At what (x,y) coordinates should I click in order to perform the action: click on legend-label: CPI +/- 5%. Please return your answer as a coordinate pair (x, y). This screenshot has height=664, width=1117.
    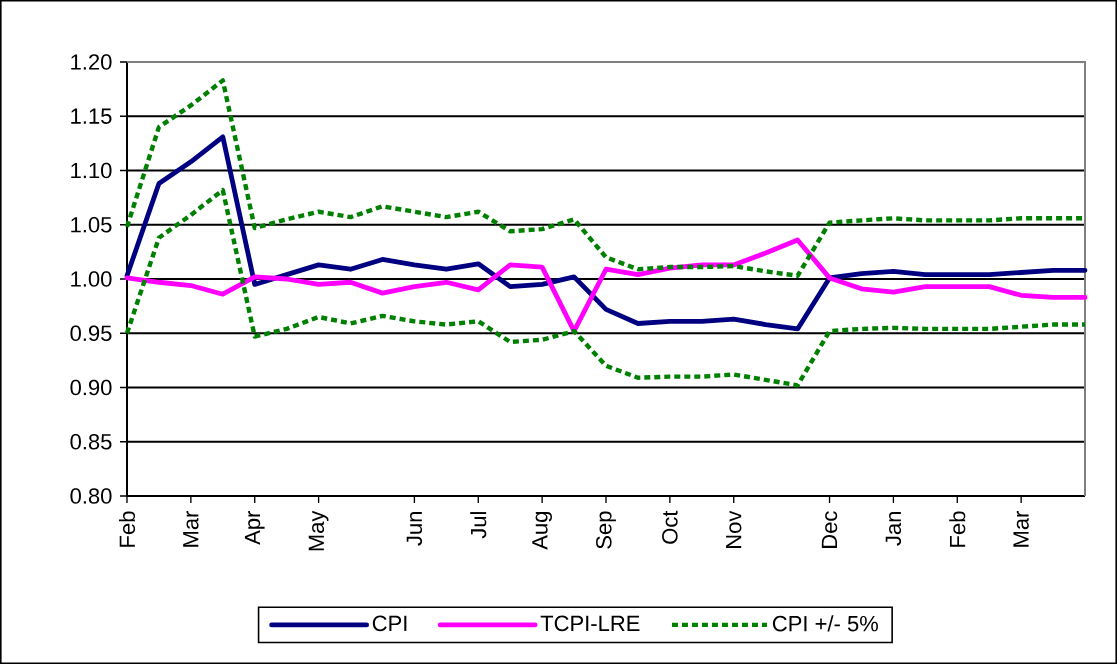
    Looking at the image, I should click on (825, 623).